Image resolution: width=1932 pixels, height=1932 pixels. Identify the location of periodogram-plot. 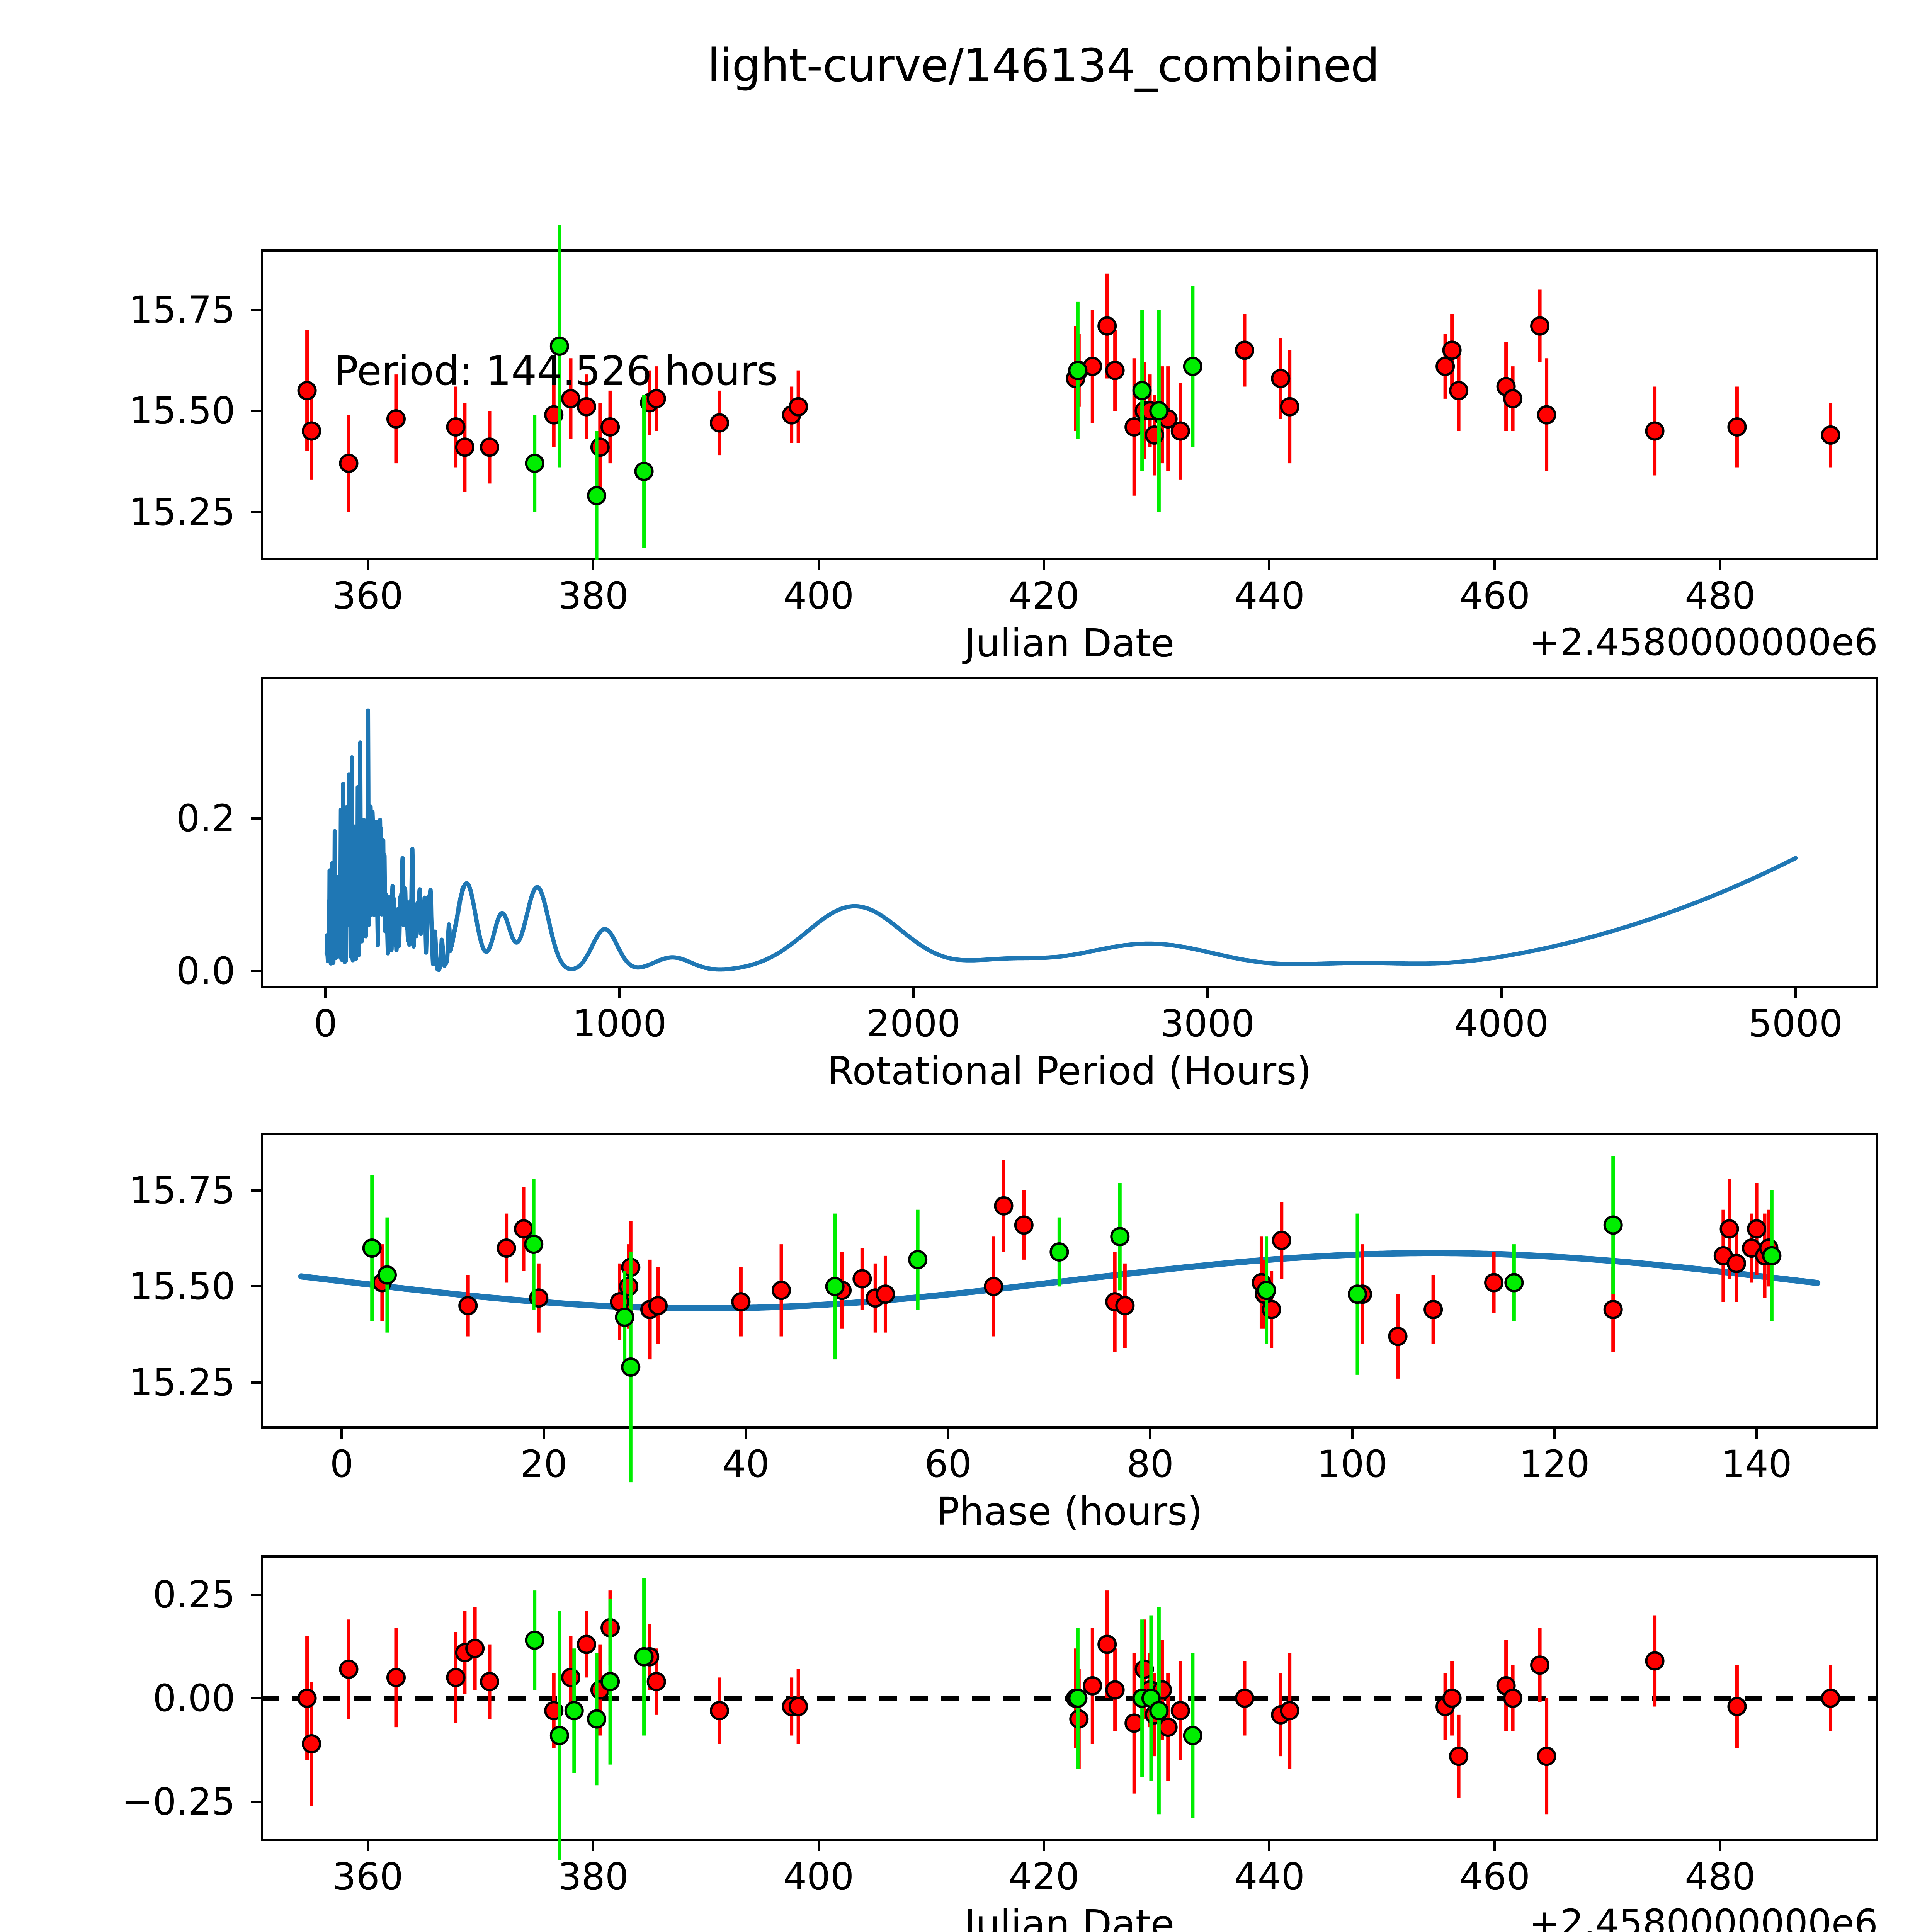
(1061, 840).